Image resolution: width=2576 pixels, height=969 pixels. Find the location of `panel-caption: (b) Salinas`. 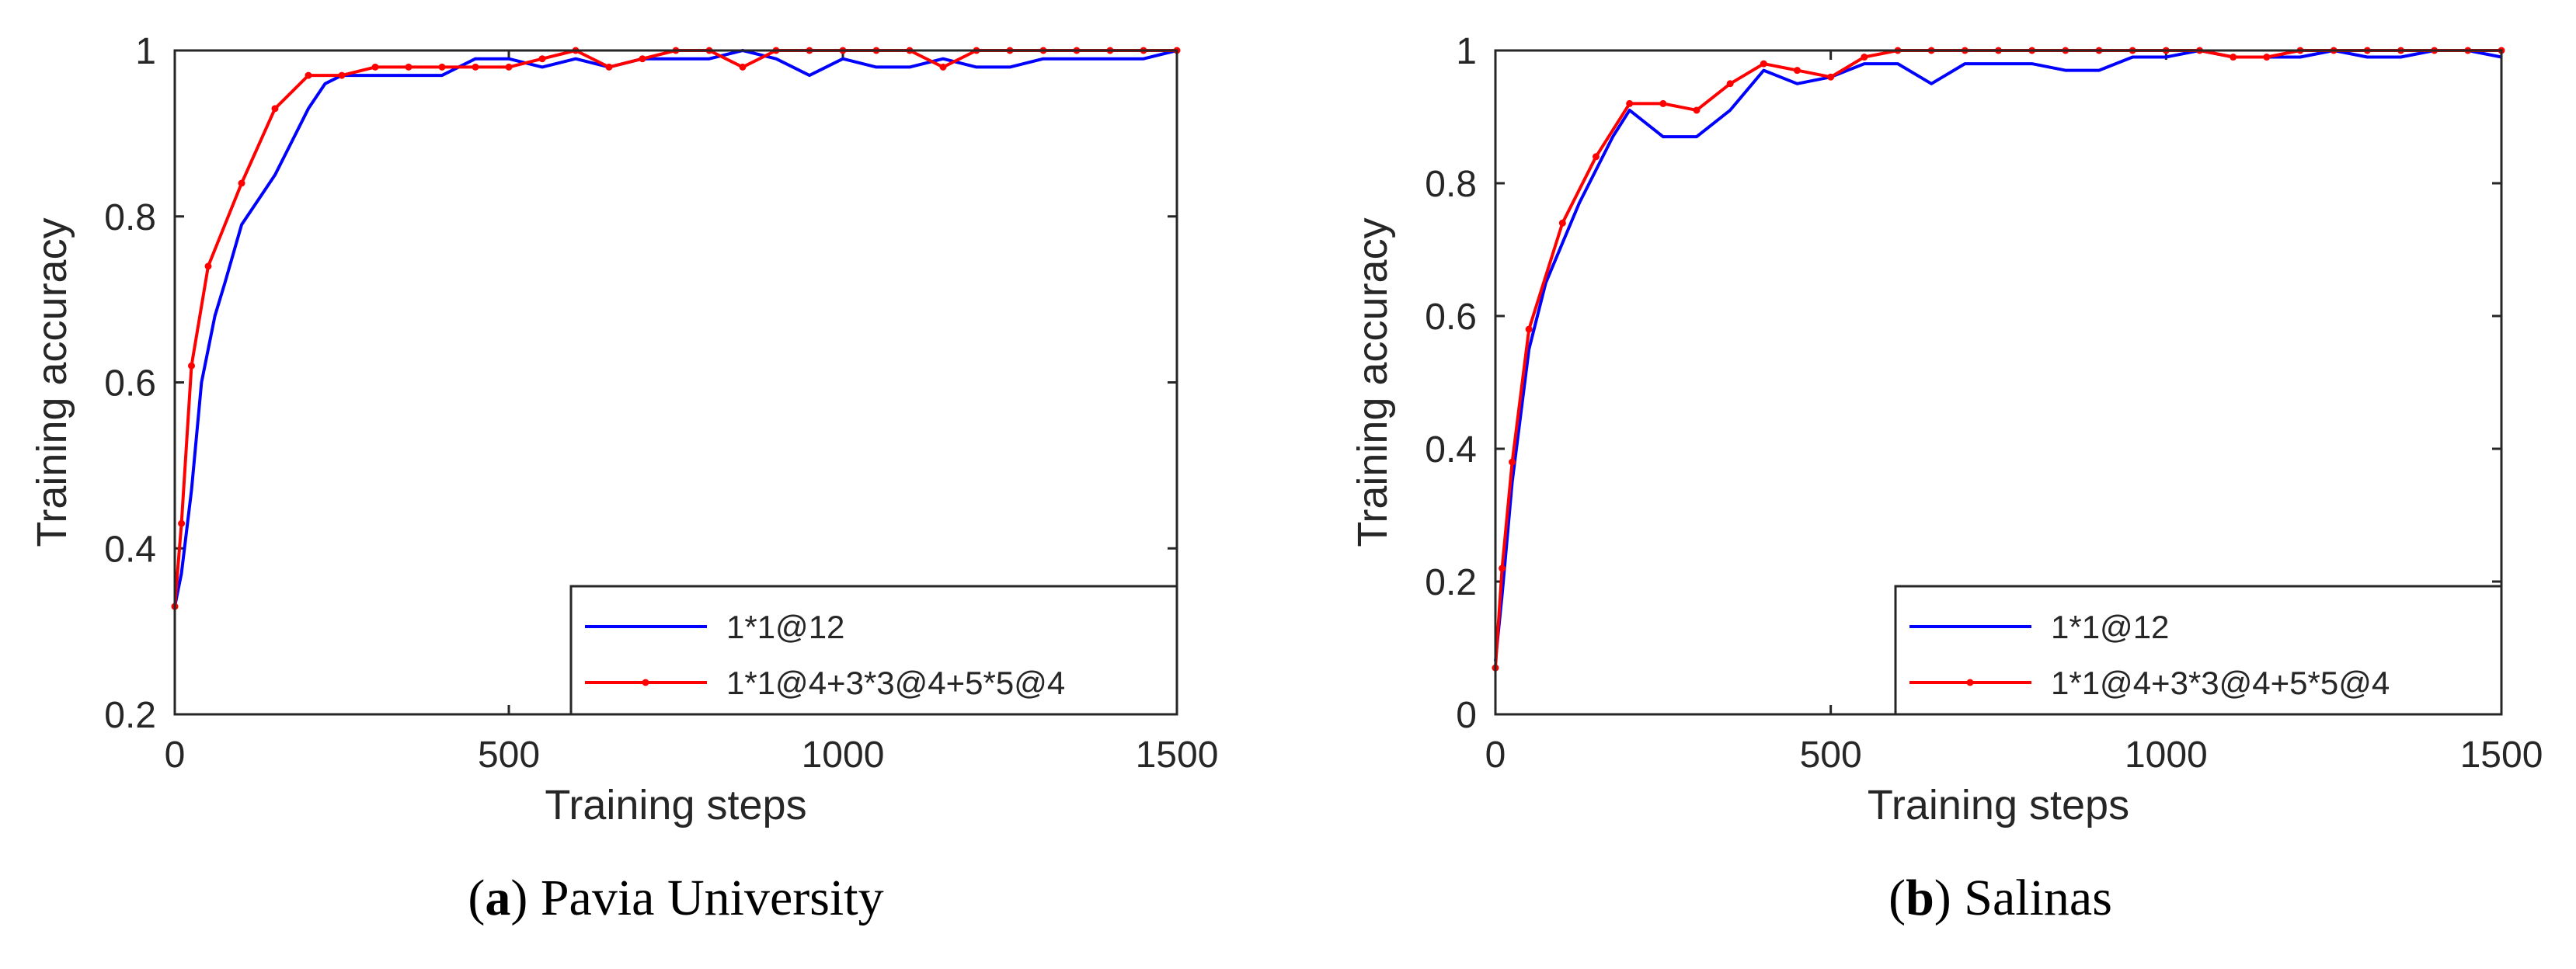

panel-caption: (b) Salinas is located at coordinates (2000, 898).